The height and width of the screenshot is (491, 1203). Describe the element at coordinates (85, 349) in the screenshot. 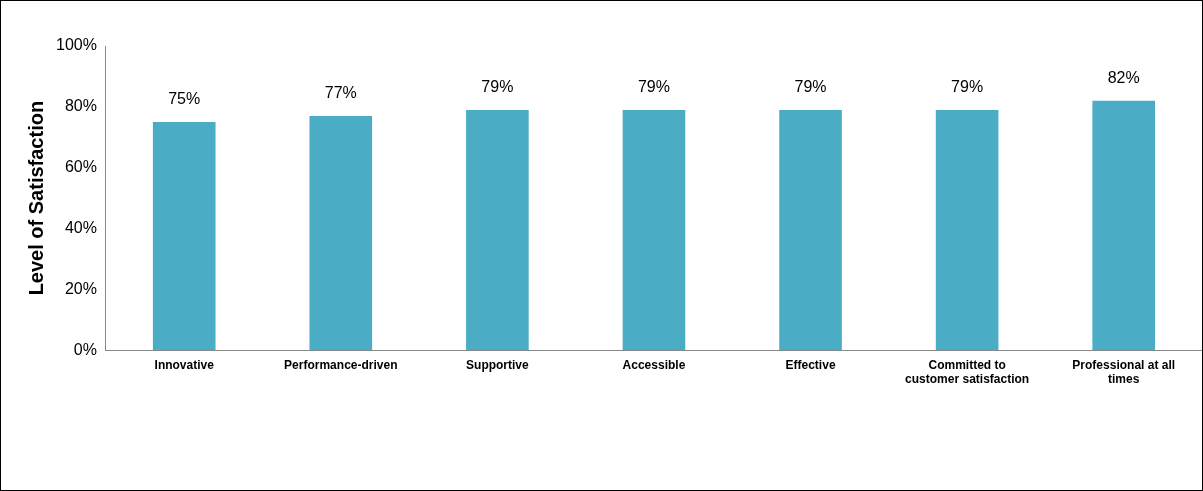

I see `y-tick-label: 0%` at that location.